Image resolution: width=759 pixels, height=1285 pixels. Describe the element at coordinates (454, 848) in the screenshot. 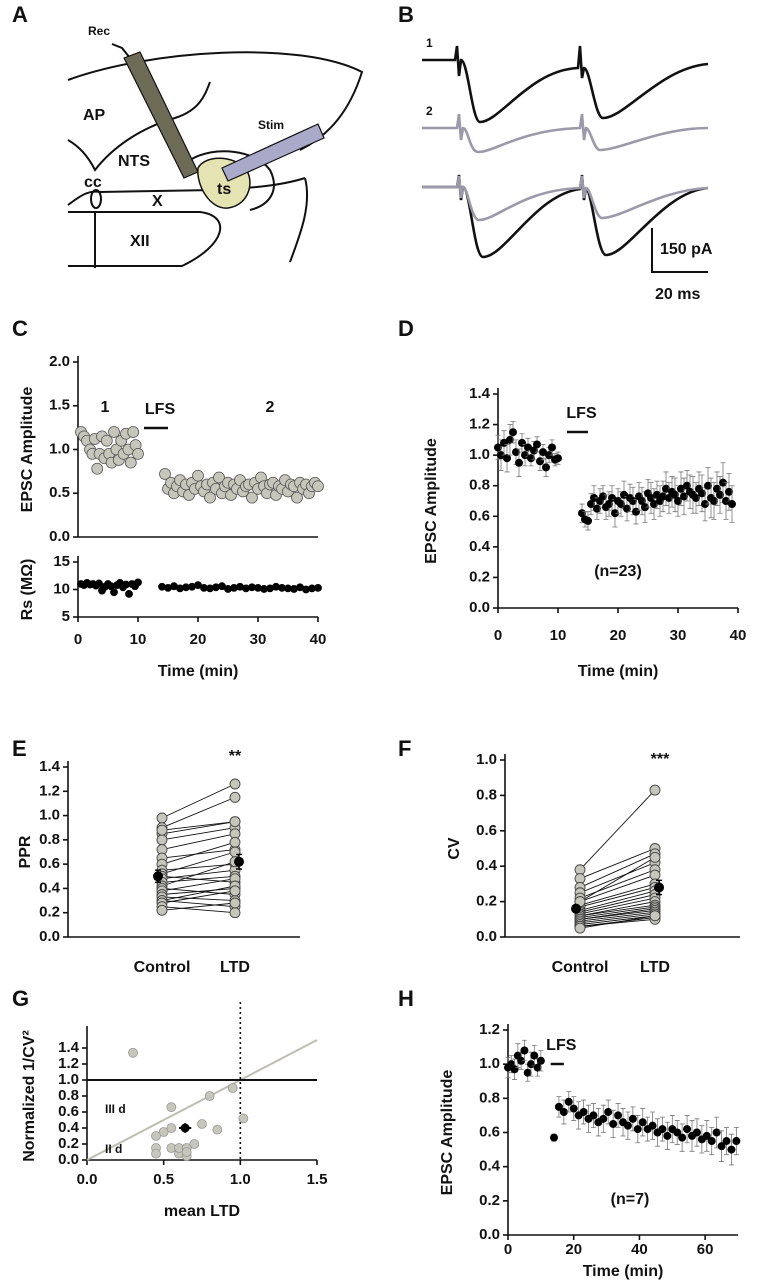

I see `y-axis-title: CV` at that location.